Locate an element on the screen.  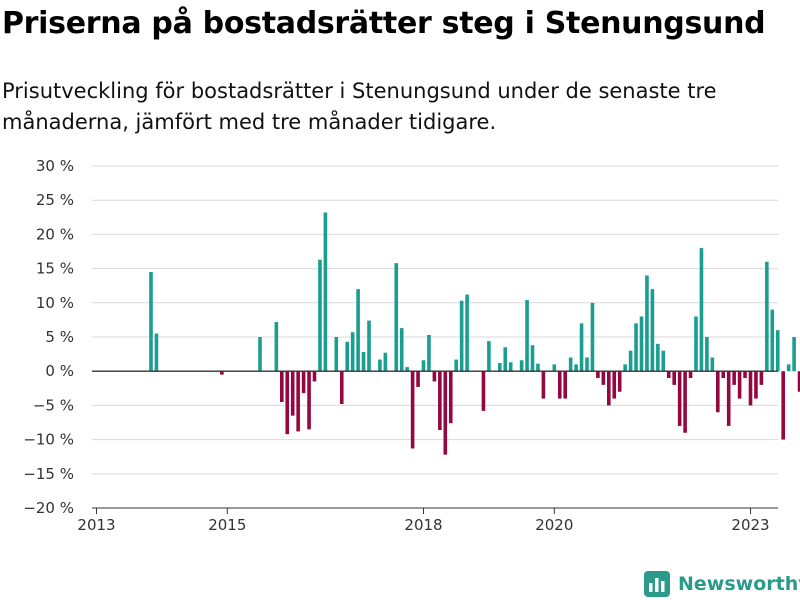
y-tick-label: −20 % is located at coordinates (48, 508).